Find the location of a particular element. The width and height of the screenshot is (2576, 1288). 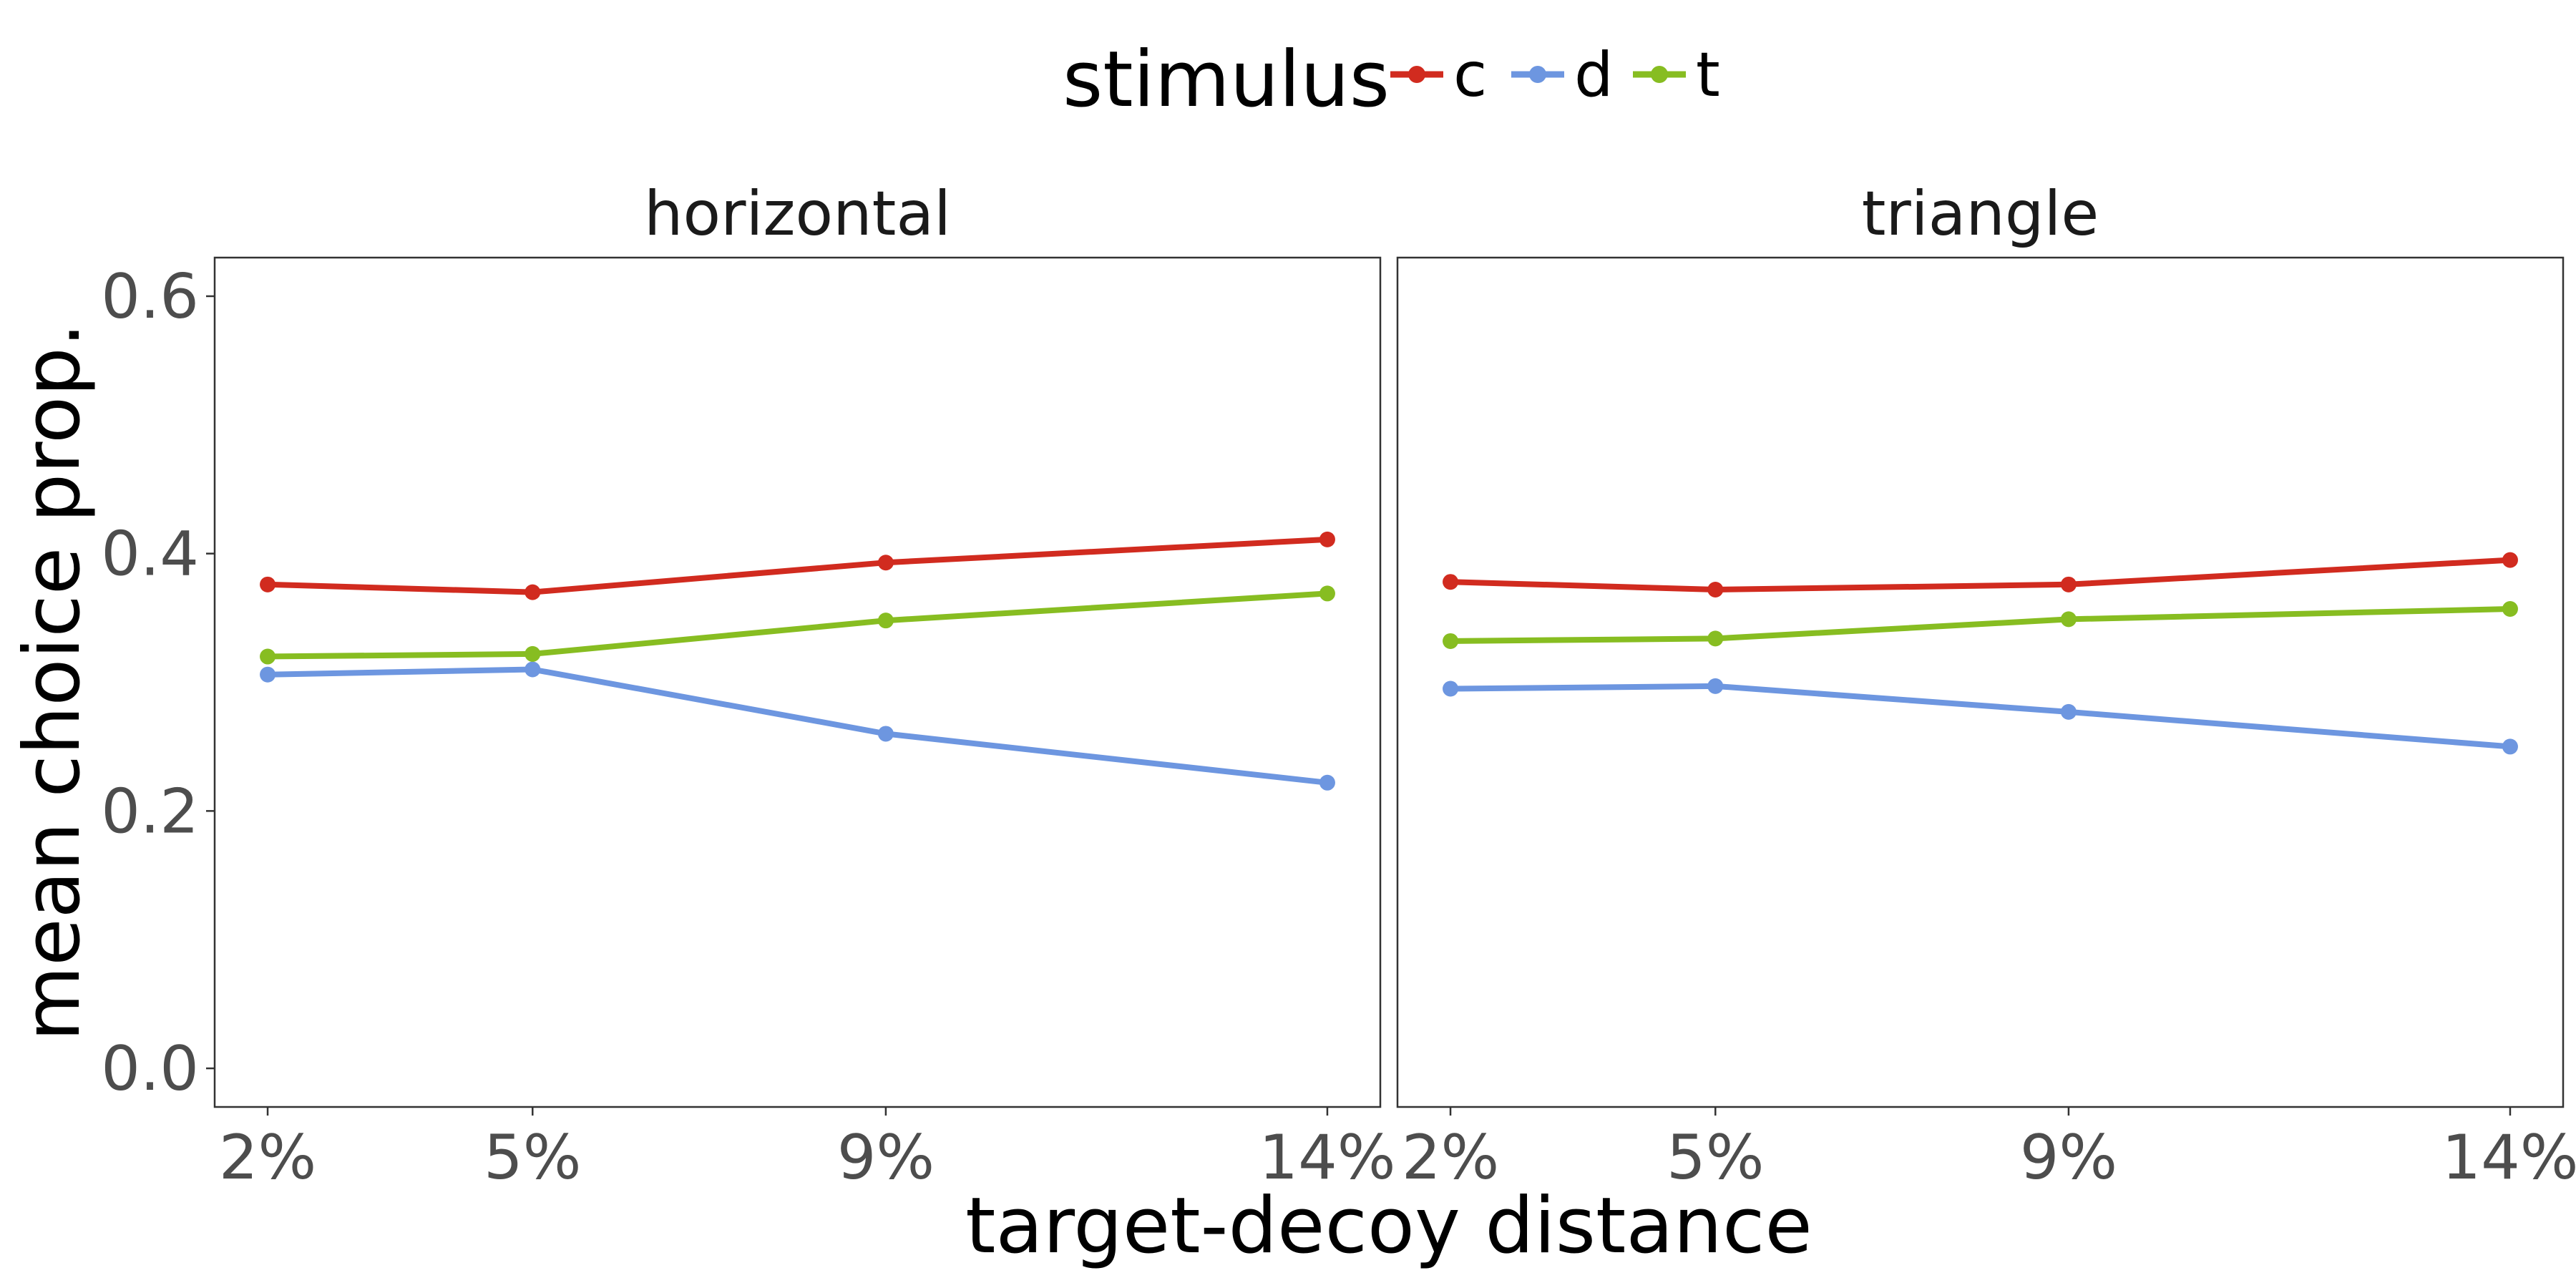

panel-title: triangle is located at coordinates (1980, 214).